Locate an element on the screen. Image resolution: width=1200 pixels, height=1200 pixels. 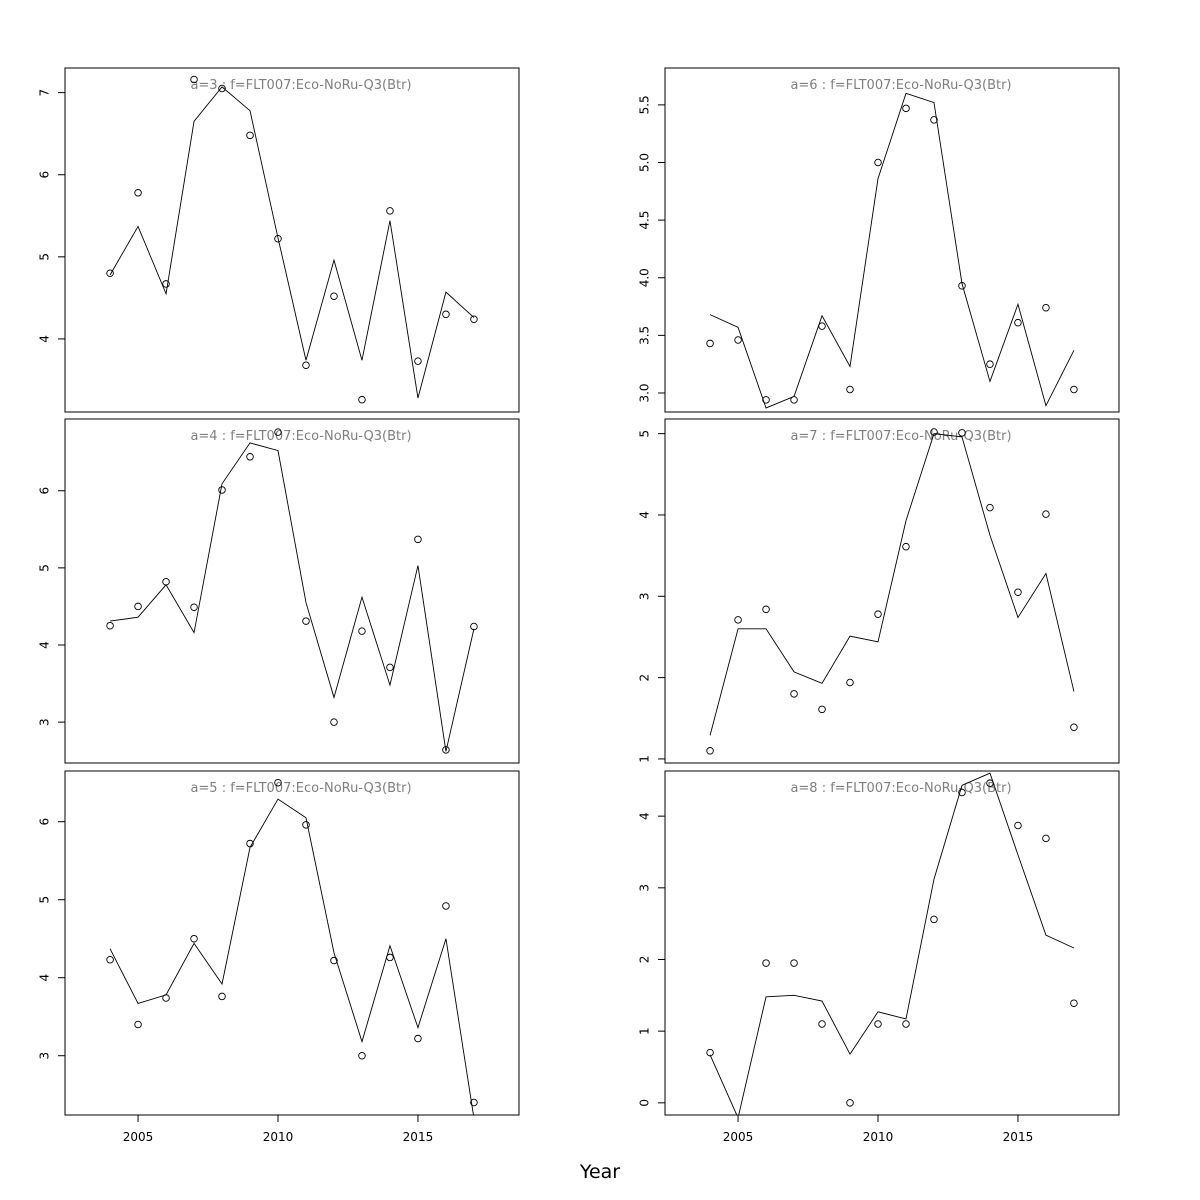
y-tick-label: 3.0 is located at coordinates (645, 392).